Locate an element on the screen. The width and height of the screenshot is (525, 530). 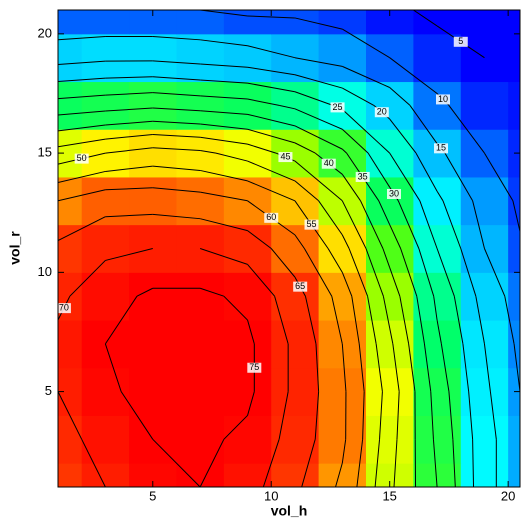
contour-label: 35 is located at coordinates (363, 176).